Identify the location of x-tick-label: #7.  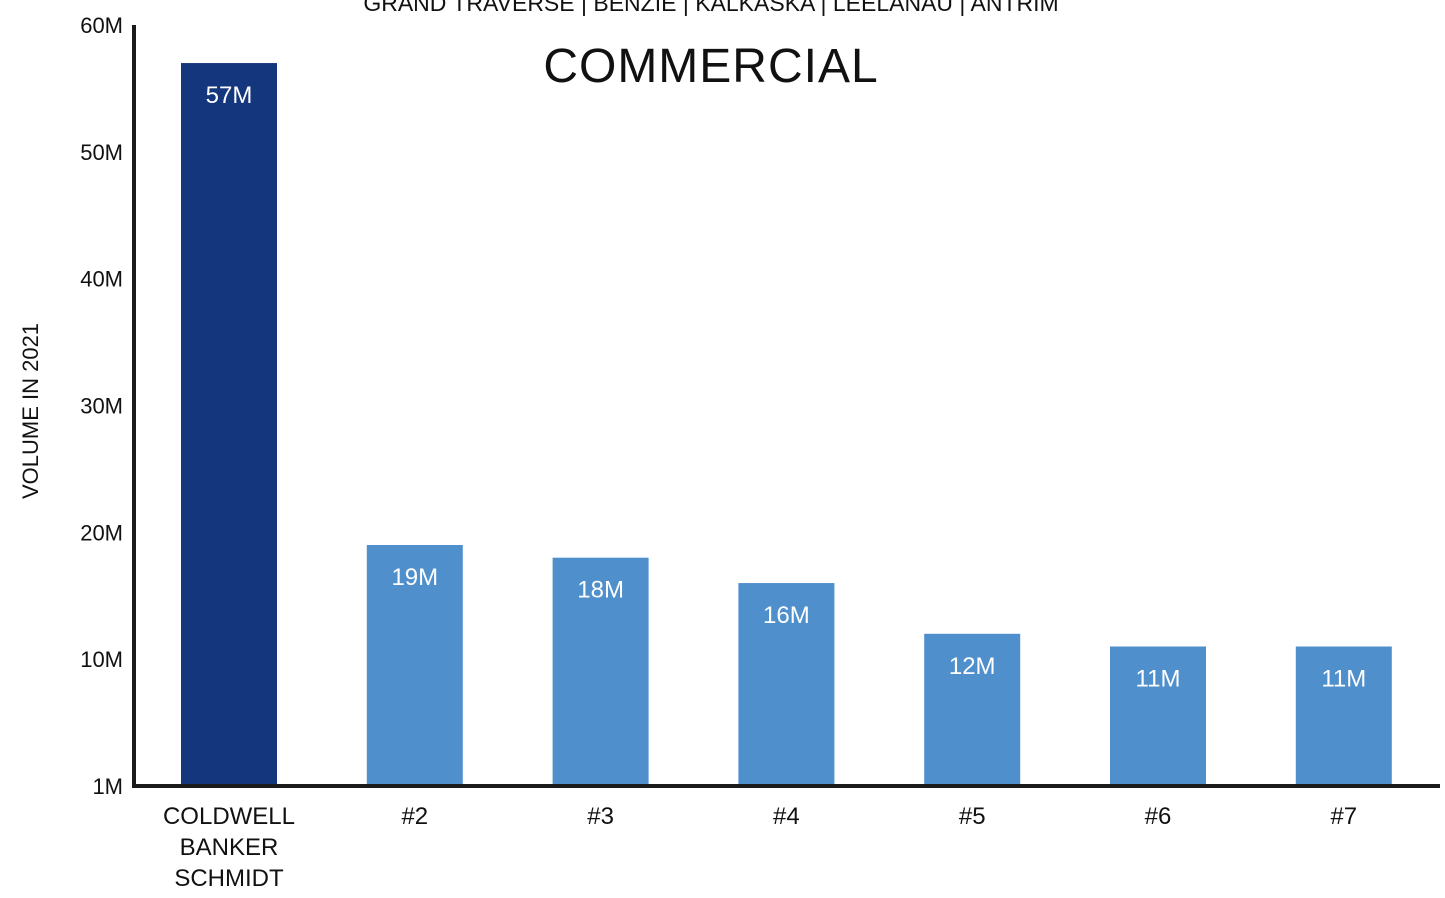
(1343, 816).